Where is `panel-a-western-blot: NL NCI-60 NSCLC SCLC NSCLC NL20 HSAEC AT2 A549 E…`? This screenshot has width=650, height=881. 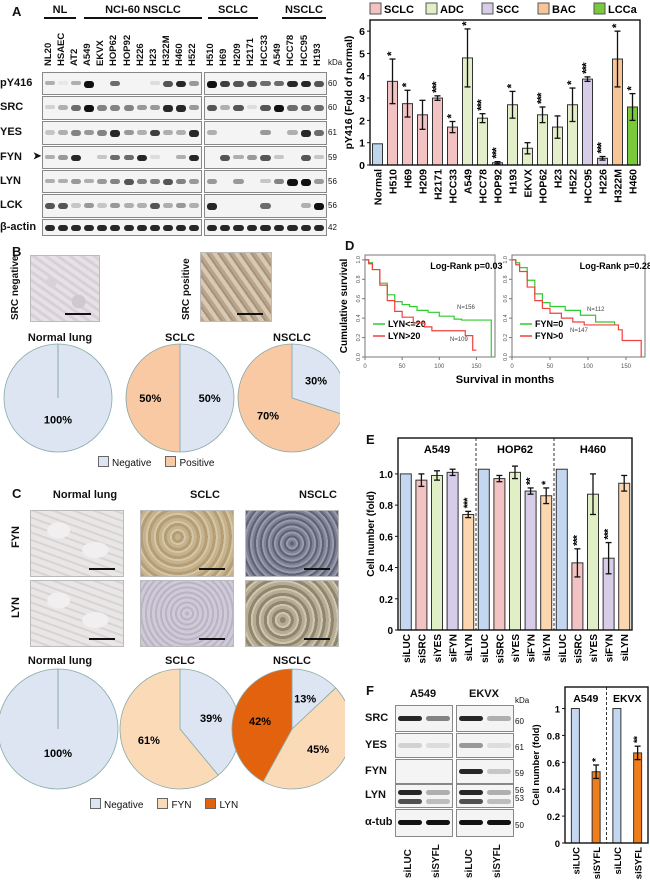
panel-a-western-blot: NL NCI-60 NSCLC SCLC NSCLC NL20 HSAEC AT2 A549 E… is located at coordinates (171, 120).